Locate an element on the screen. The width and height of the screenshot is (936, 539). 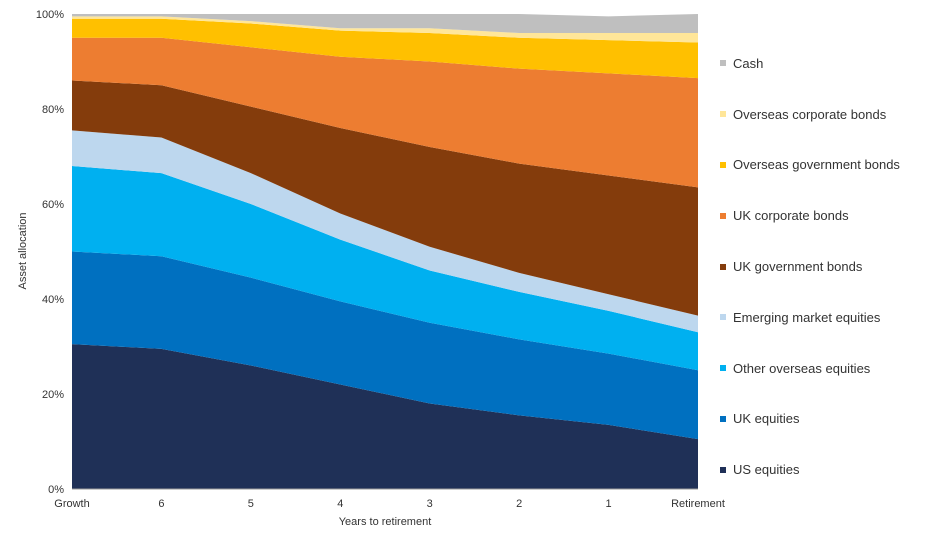
x-tick-label: 1 is located at coordinates (609, 504).